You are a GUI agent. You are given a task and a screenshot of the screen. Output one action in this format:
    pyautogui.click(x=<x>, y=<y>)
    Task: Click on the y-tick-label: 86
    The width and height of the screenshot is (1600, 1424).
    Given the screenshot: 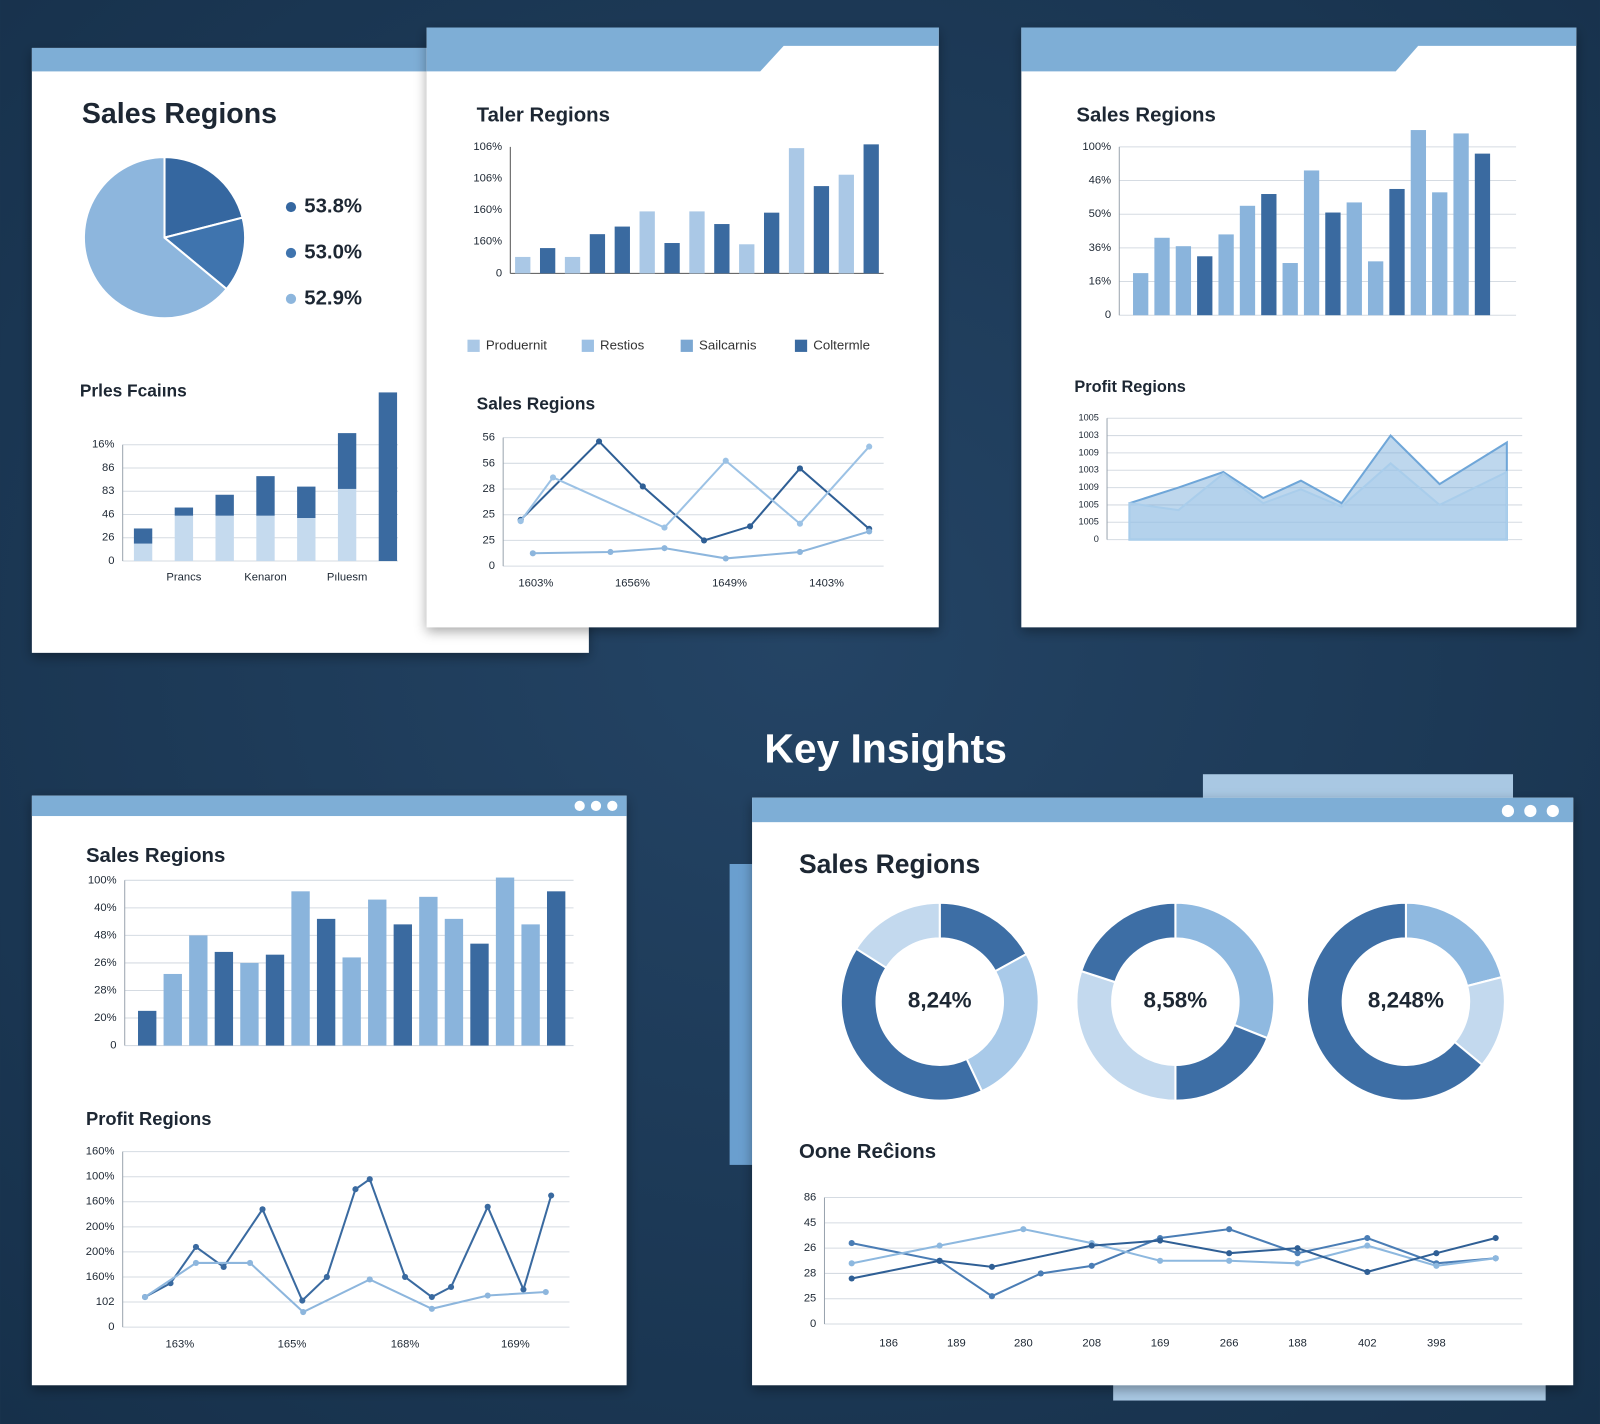 What is the action you would take?
    pyautogui.click(x=810, y=1198)
    